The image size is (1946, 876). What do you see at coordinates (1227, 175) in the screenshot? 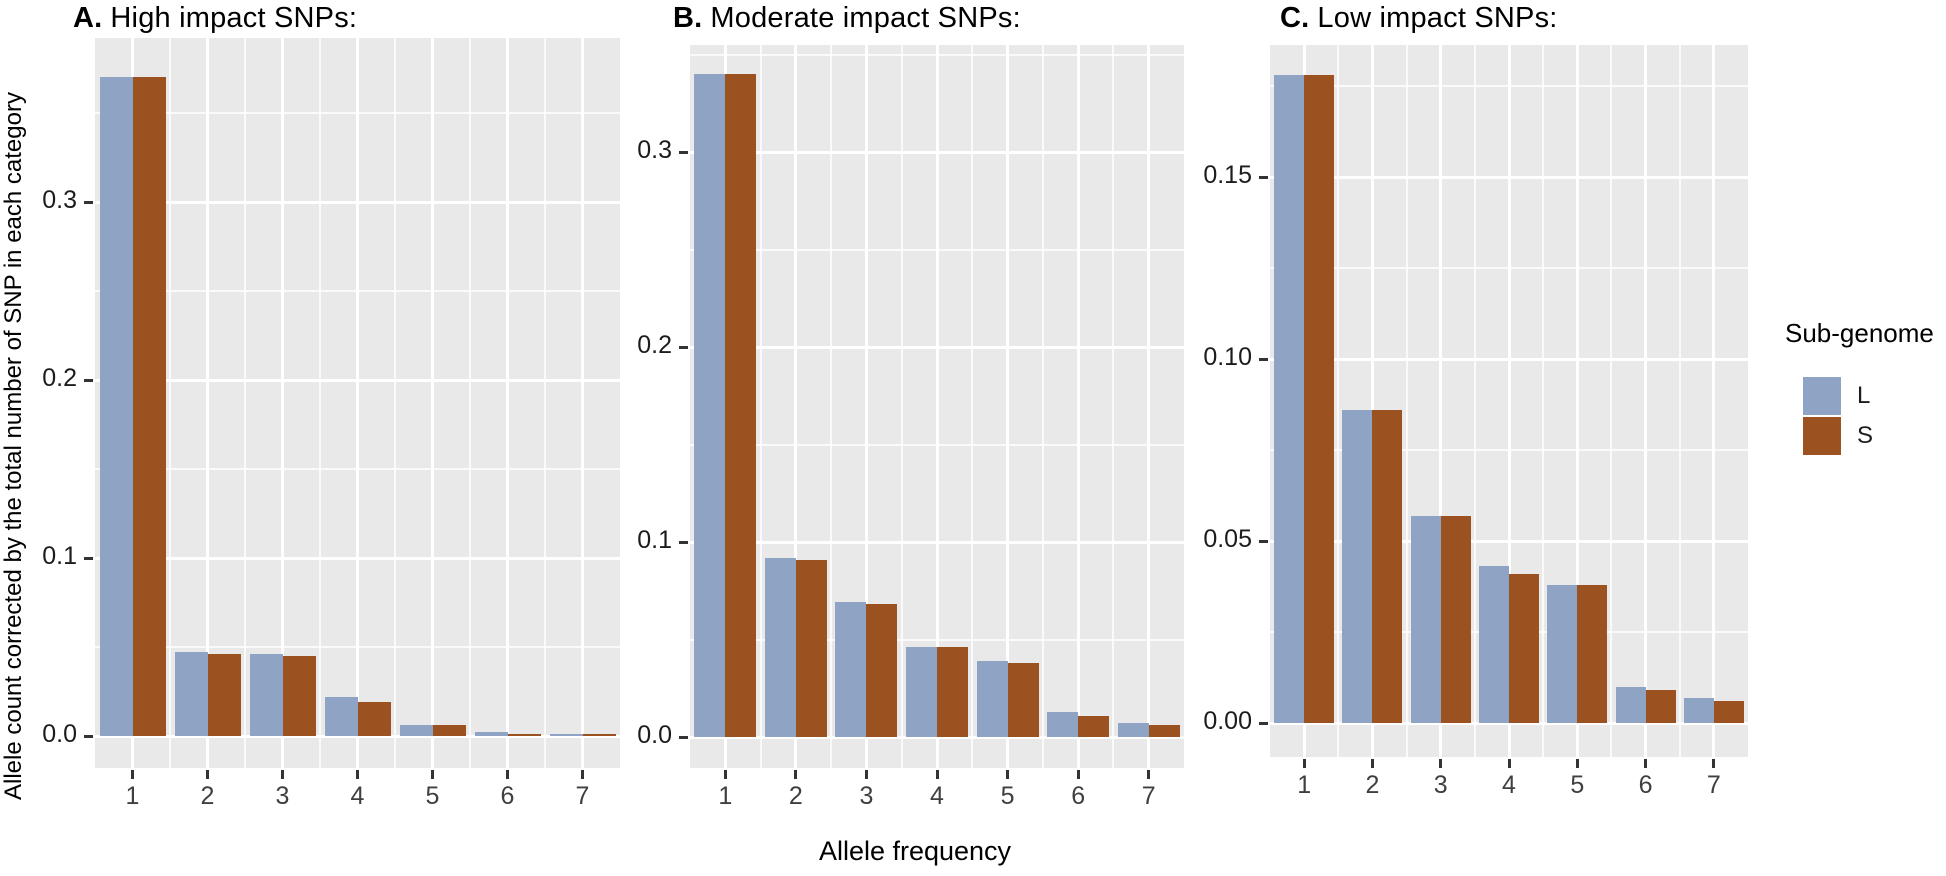
I see `y-tick-label: 0.15` at bounding box center [1227, 175].